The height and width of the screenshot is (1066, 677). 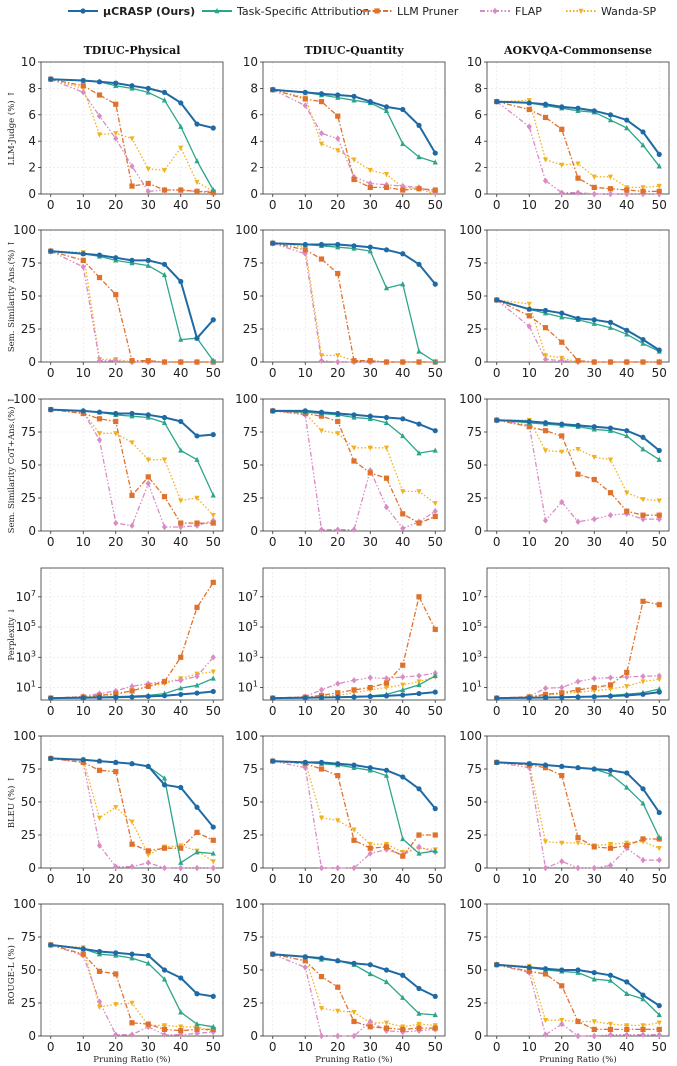 I want to click on series-line-flap, so click(x=354, y=685).